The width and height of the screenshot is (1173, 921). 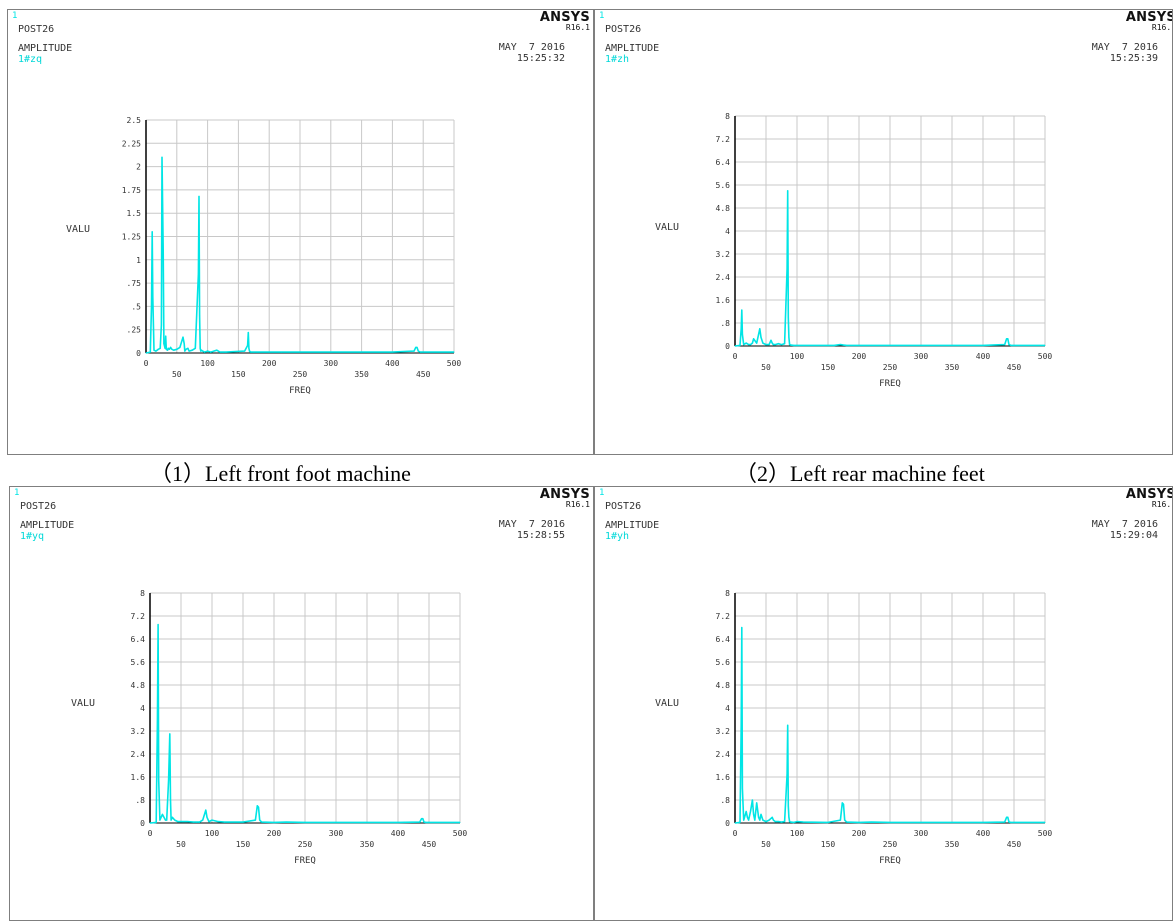 What do you see at coordinates (723, 777) in the screenshot?
I see `y-tick-label: 1.6` at bounding box center [723, 777].